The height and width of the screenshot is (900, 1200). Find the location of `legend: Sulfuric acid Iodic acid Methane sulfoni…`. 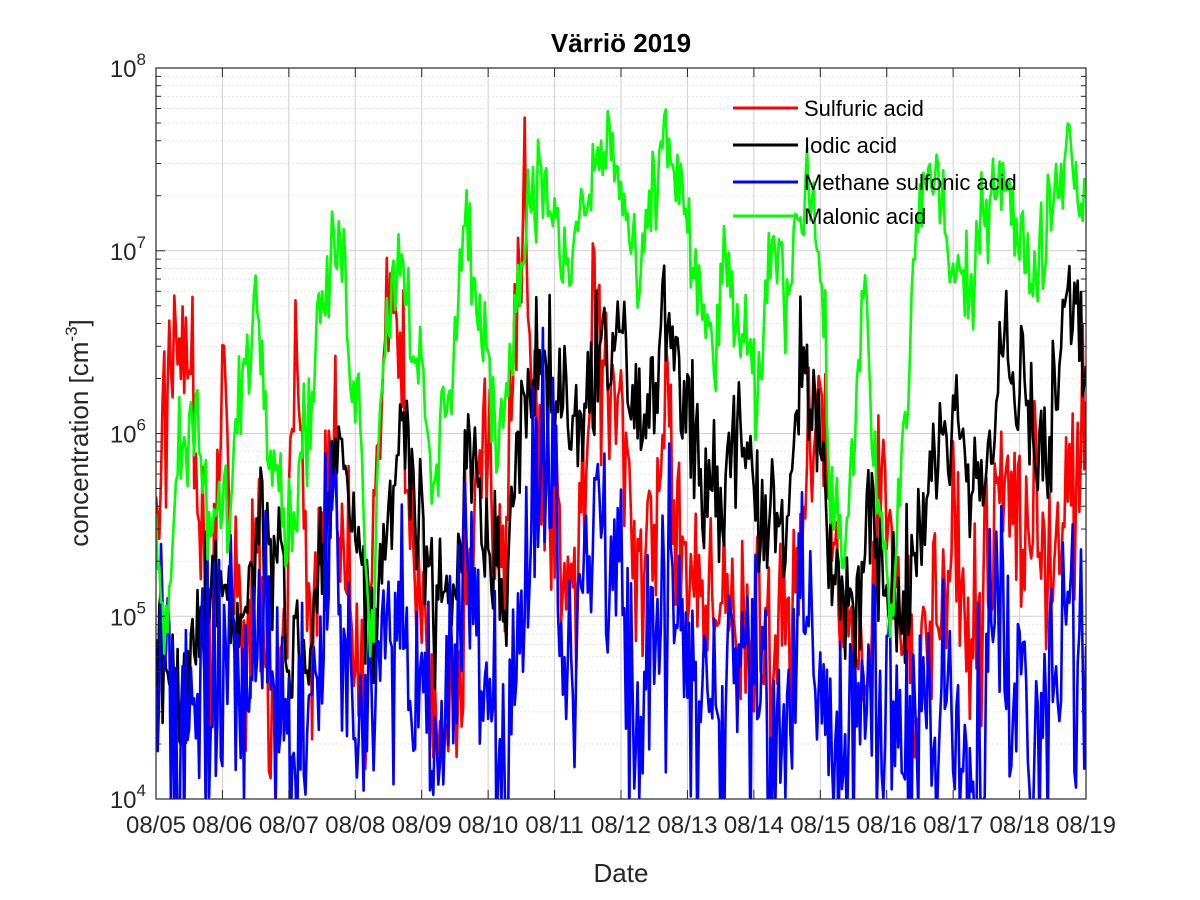

legend: Sulfuric acid Iodic acid Methane sulfoni… is located at coordinates (875, 162).